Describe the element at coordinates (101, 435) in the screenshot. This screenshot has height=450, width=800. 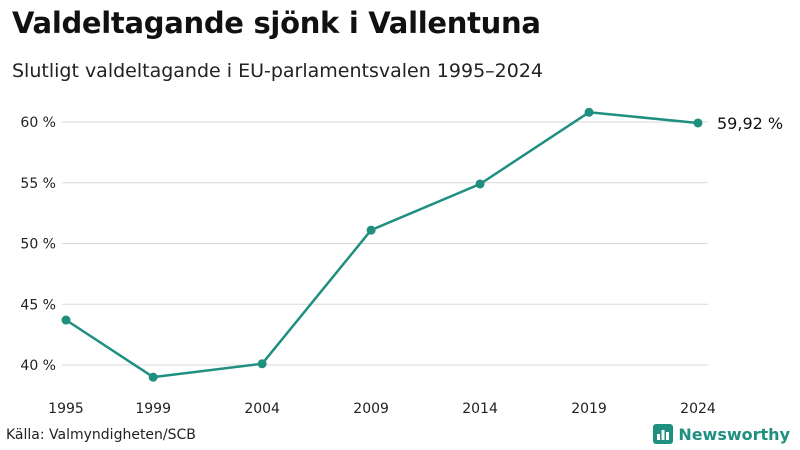
I see `source-note: Källa: Valmyndigheten/SCB` at that location.